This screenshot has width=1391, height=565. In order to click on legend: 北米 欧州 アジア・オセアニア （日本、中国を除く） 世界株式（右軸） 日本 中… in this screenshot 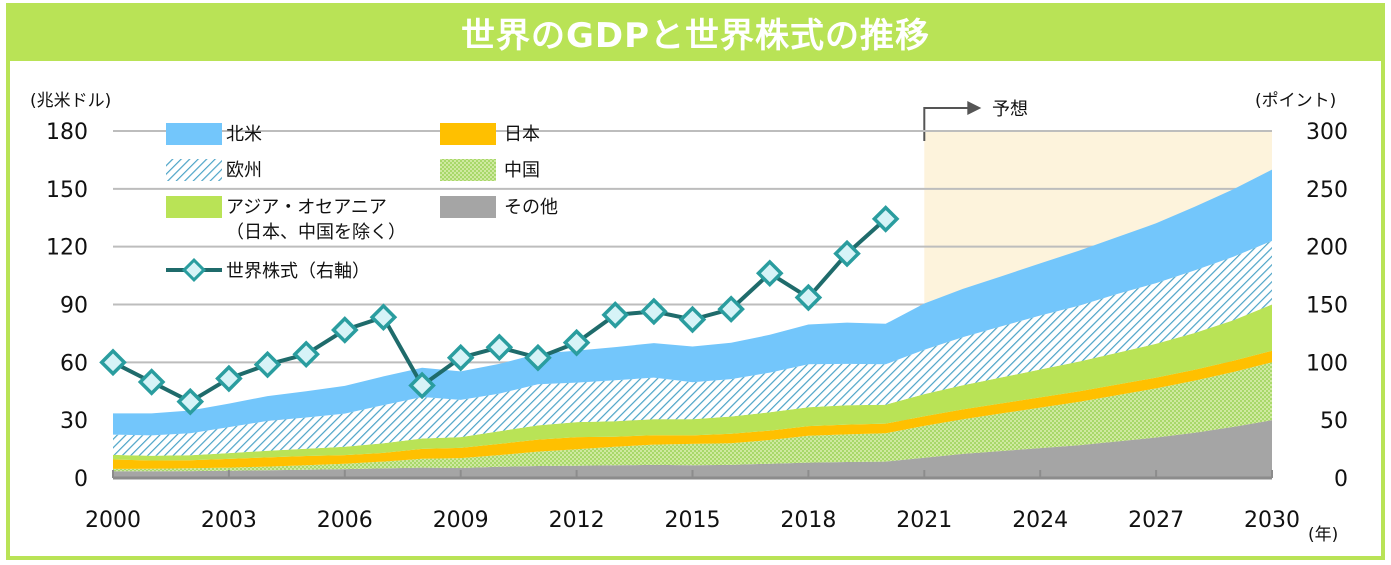, I will do `click(362, 203)`.